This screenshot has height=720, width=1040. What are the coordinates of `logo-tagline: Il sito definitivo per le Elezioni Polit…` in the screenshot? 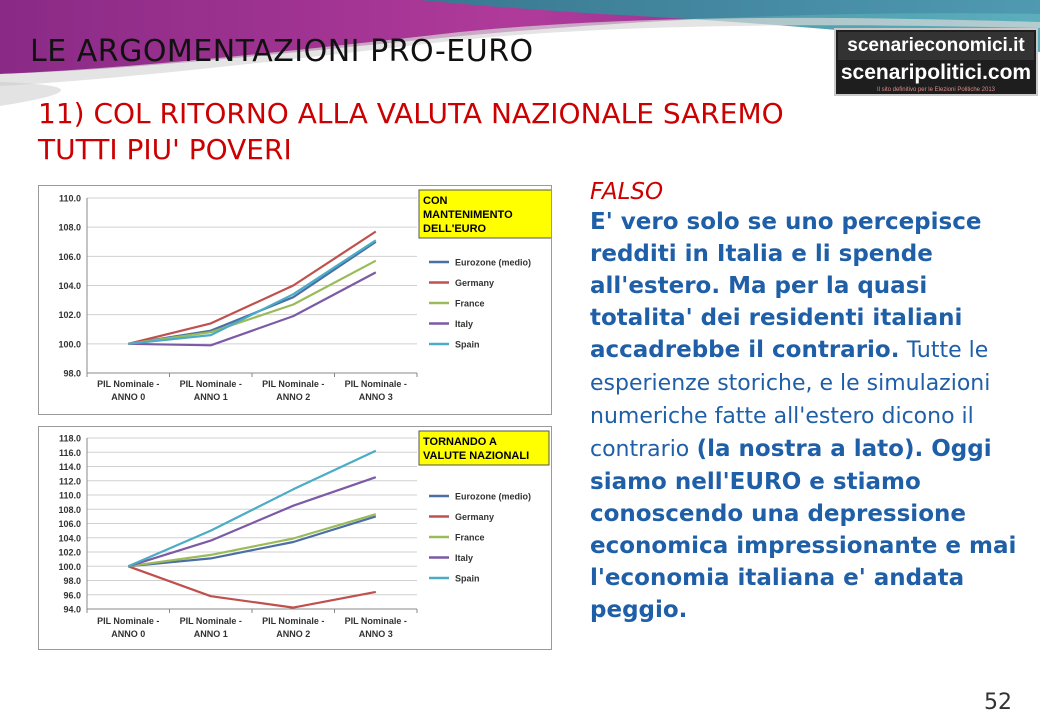 It's located at (936, 90).